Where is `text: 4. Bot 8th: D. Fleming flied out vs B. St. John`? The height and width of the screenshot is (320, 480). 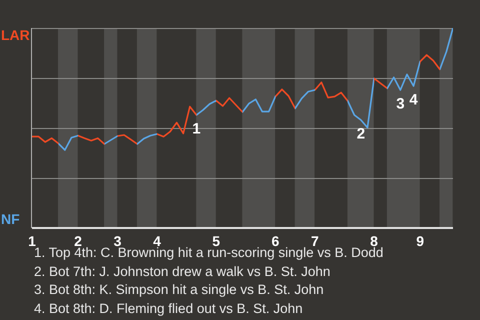 text: 4. Bot 8th: D. Fleming flied out vs B. St. John is located at coordinates (169, 309).